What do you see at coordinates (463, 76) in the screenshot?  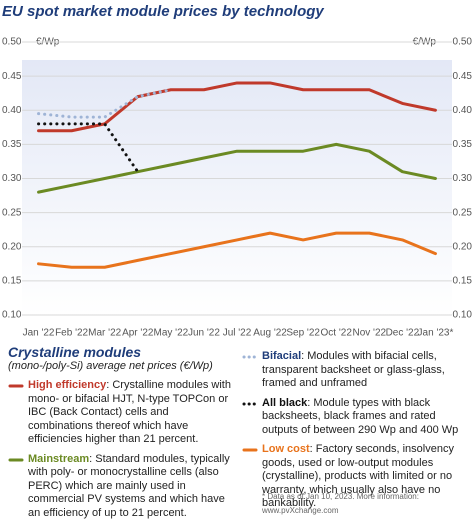 I see `y2-tick-label: 0.45` at bounding box center [463, 76].